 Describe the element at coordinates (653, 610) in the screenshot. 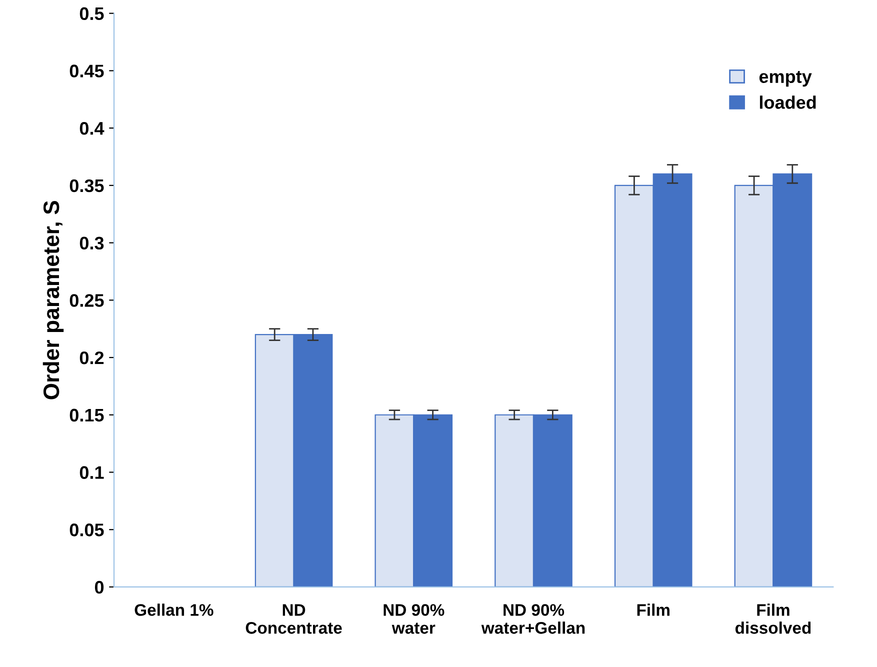

I see `x-tick-label: Film` at that location.